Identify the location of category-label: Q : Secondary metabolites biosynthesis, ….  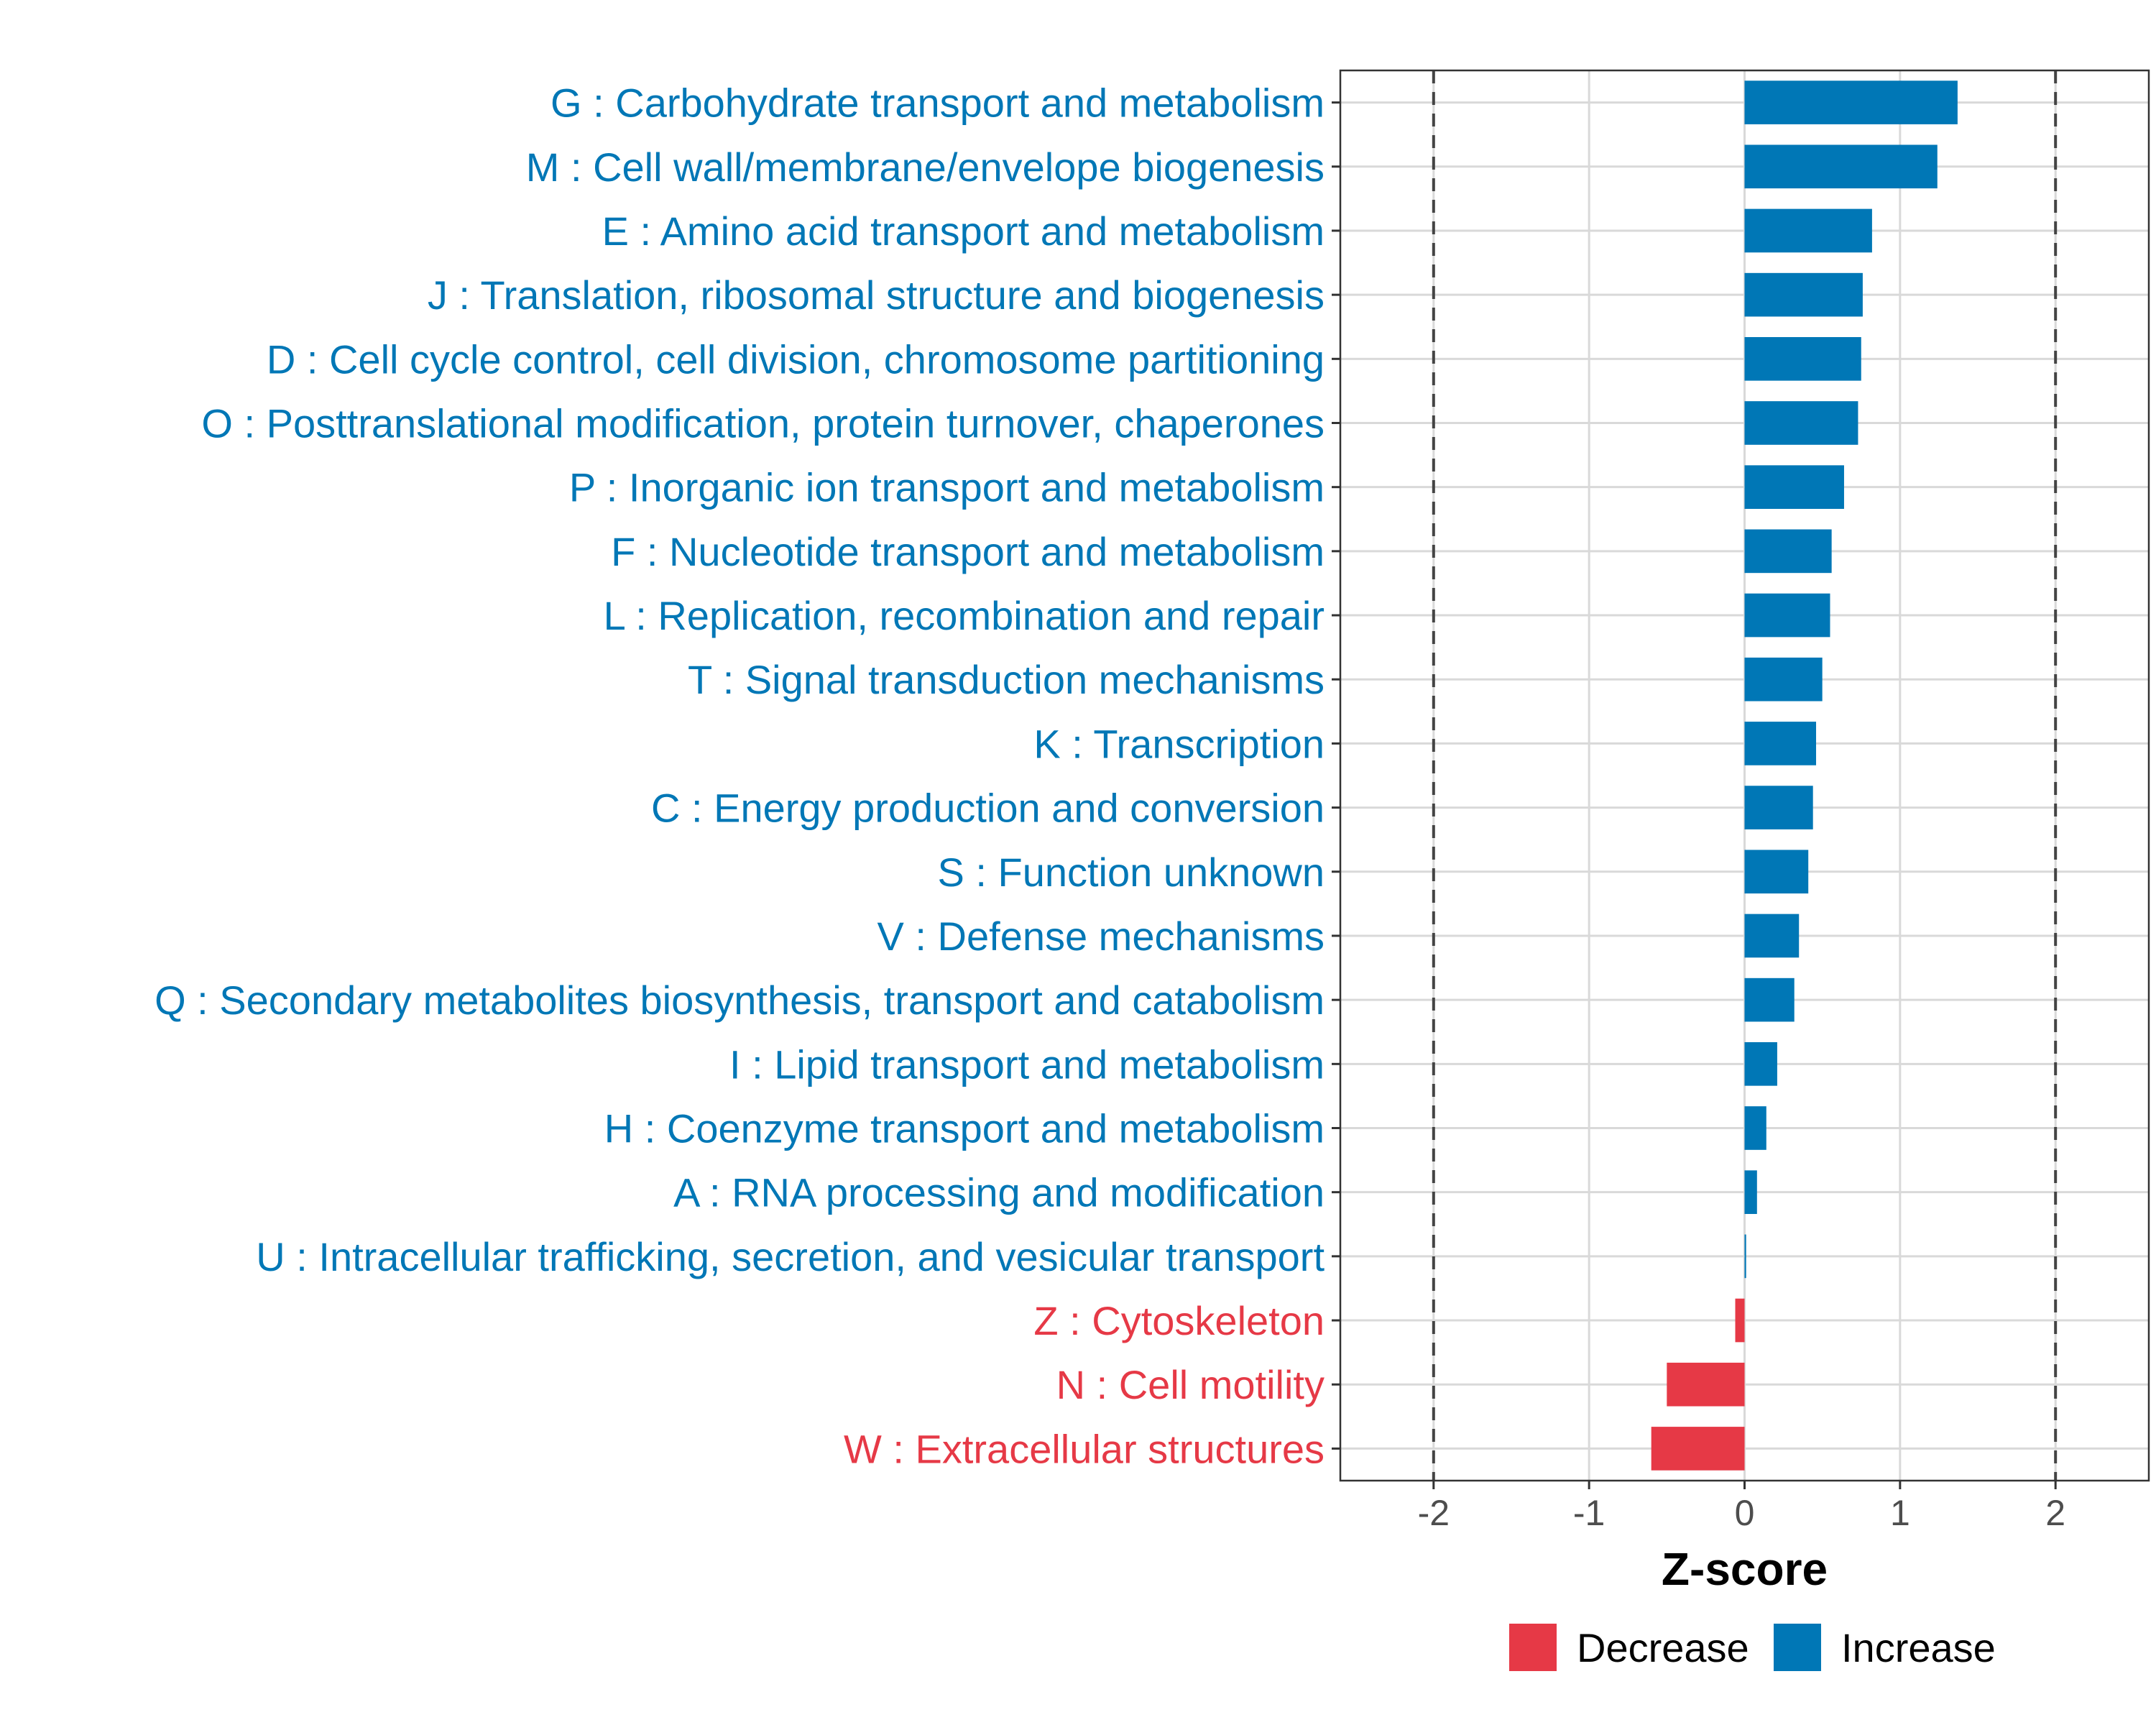
(740, 1000).